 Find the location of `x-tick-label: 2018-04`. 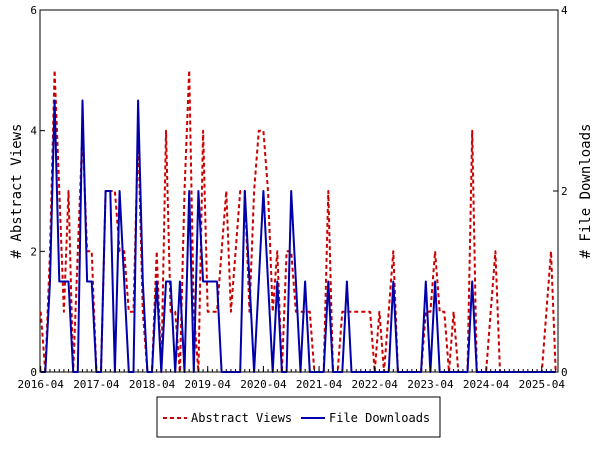

x-tick-label: 2018-04 is located at coordinates (152, 384).